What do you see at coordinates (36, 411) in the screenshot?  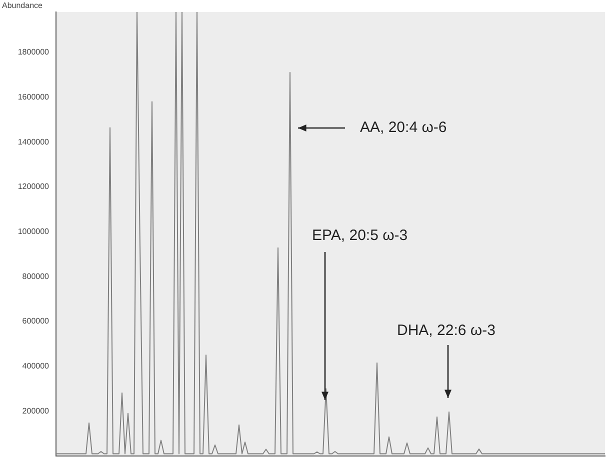 I see `y-tick-label: 200000` at bounding box center [36, 411].